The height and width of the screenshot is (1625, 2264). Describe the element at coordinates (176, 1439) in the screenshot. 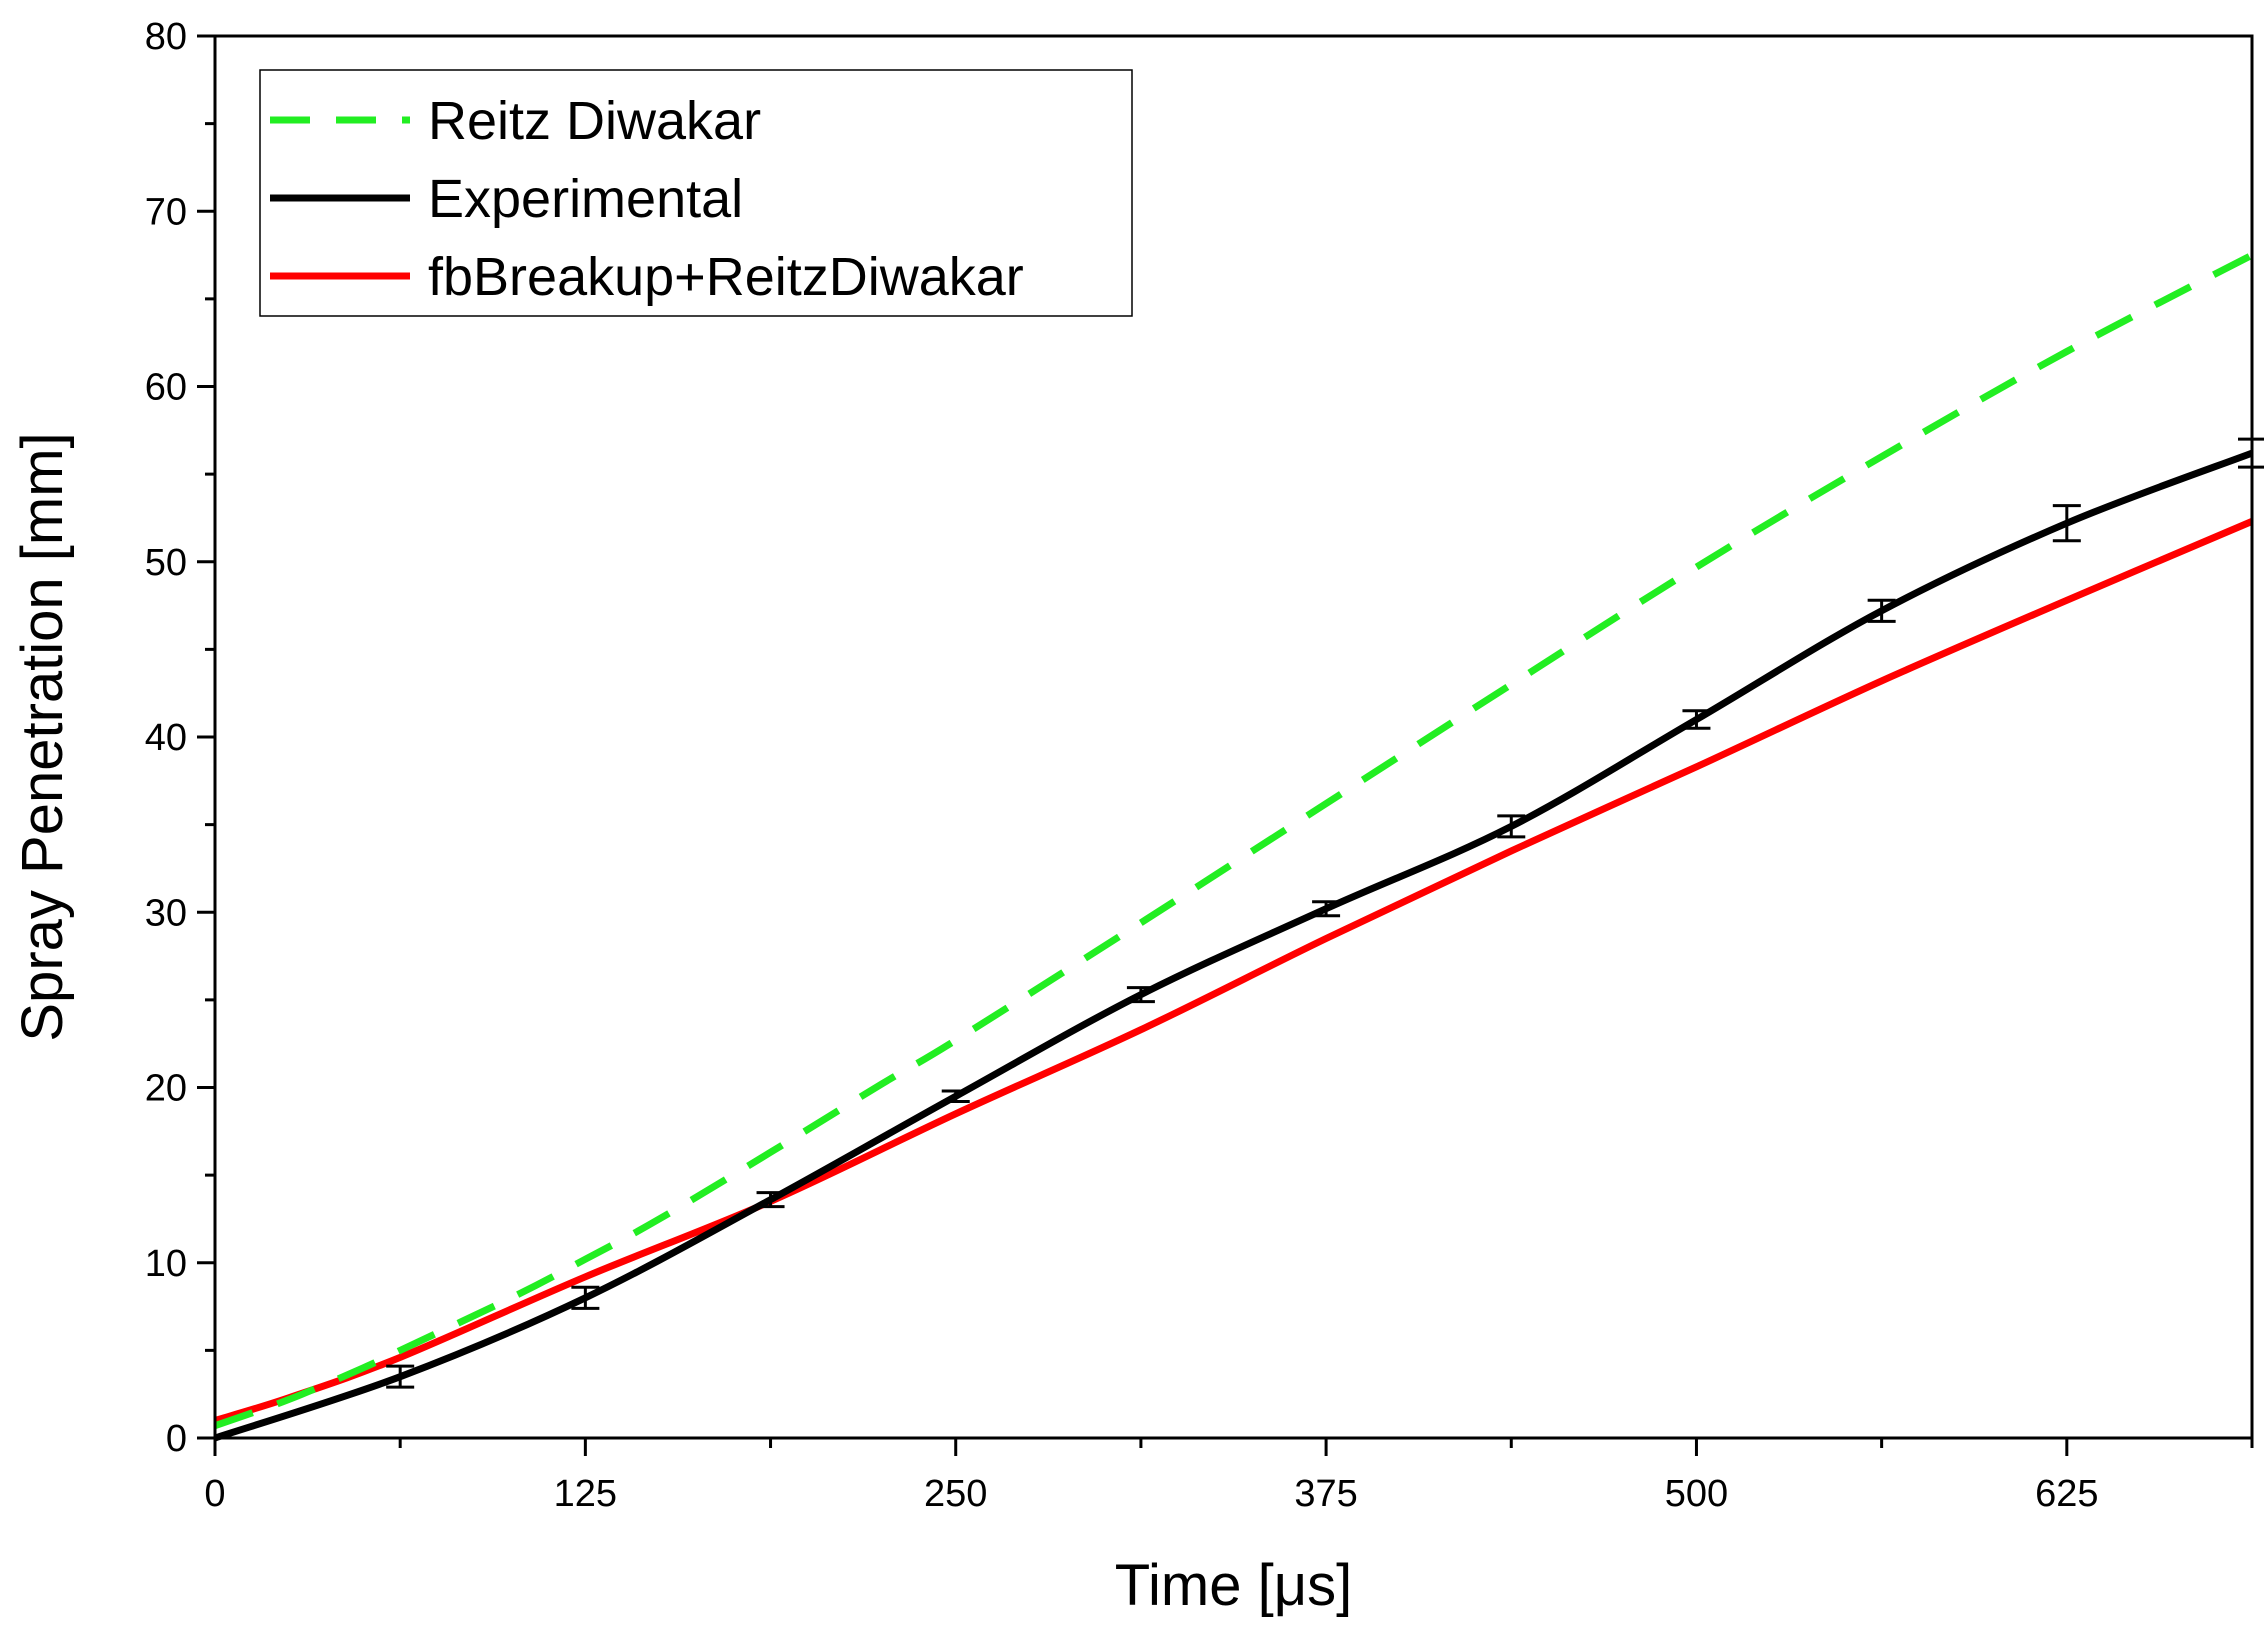

I see `y-tick-label: 0` at that location.